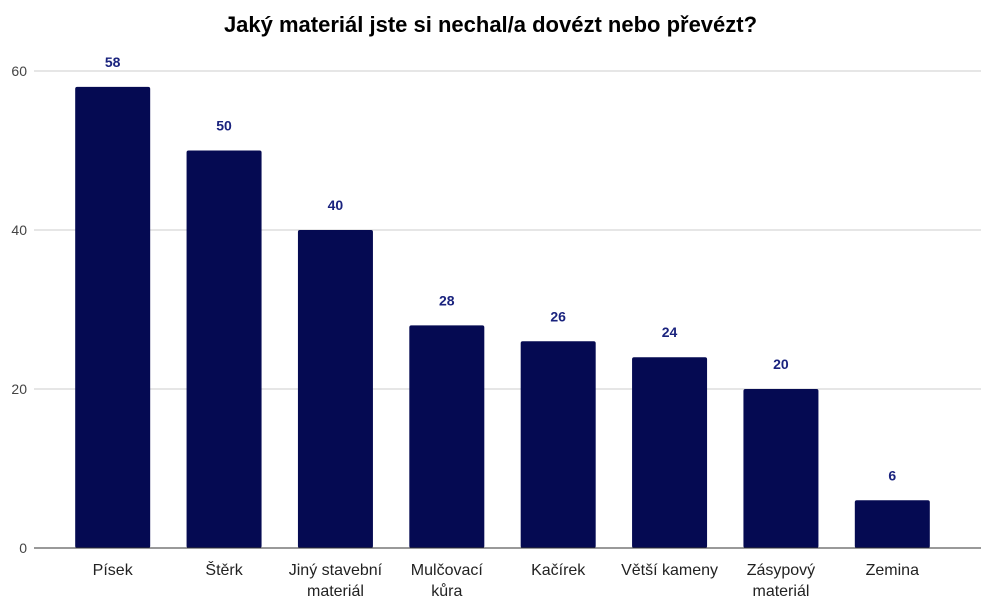  Describe the element at coordinates (447, 579) in the screenshot. I see `x-tick-label-3: Mulčovací kůra` at that location.